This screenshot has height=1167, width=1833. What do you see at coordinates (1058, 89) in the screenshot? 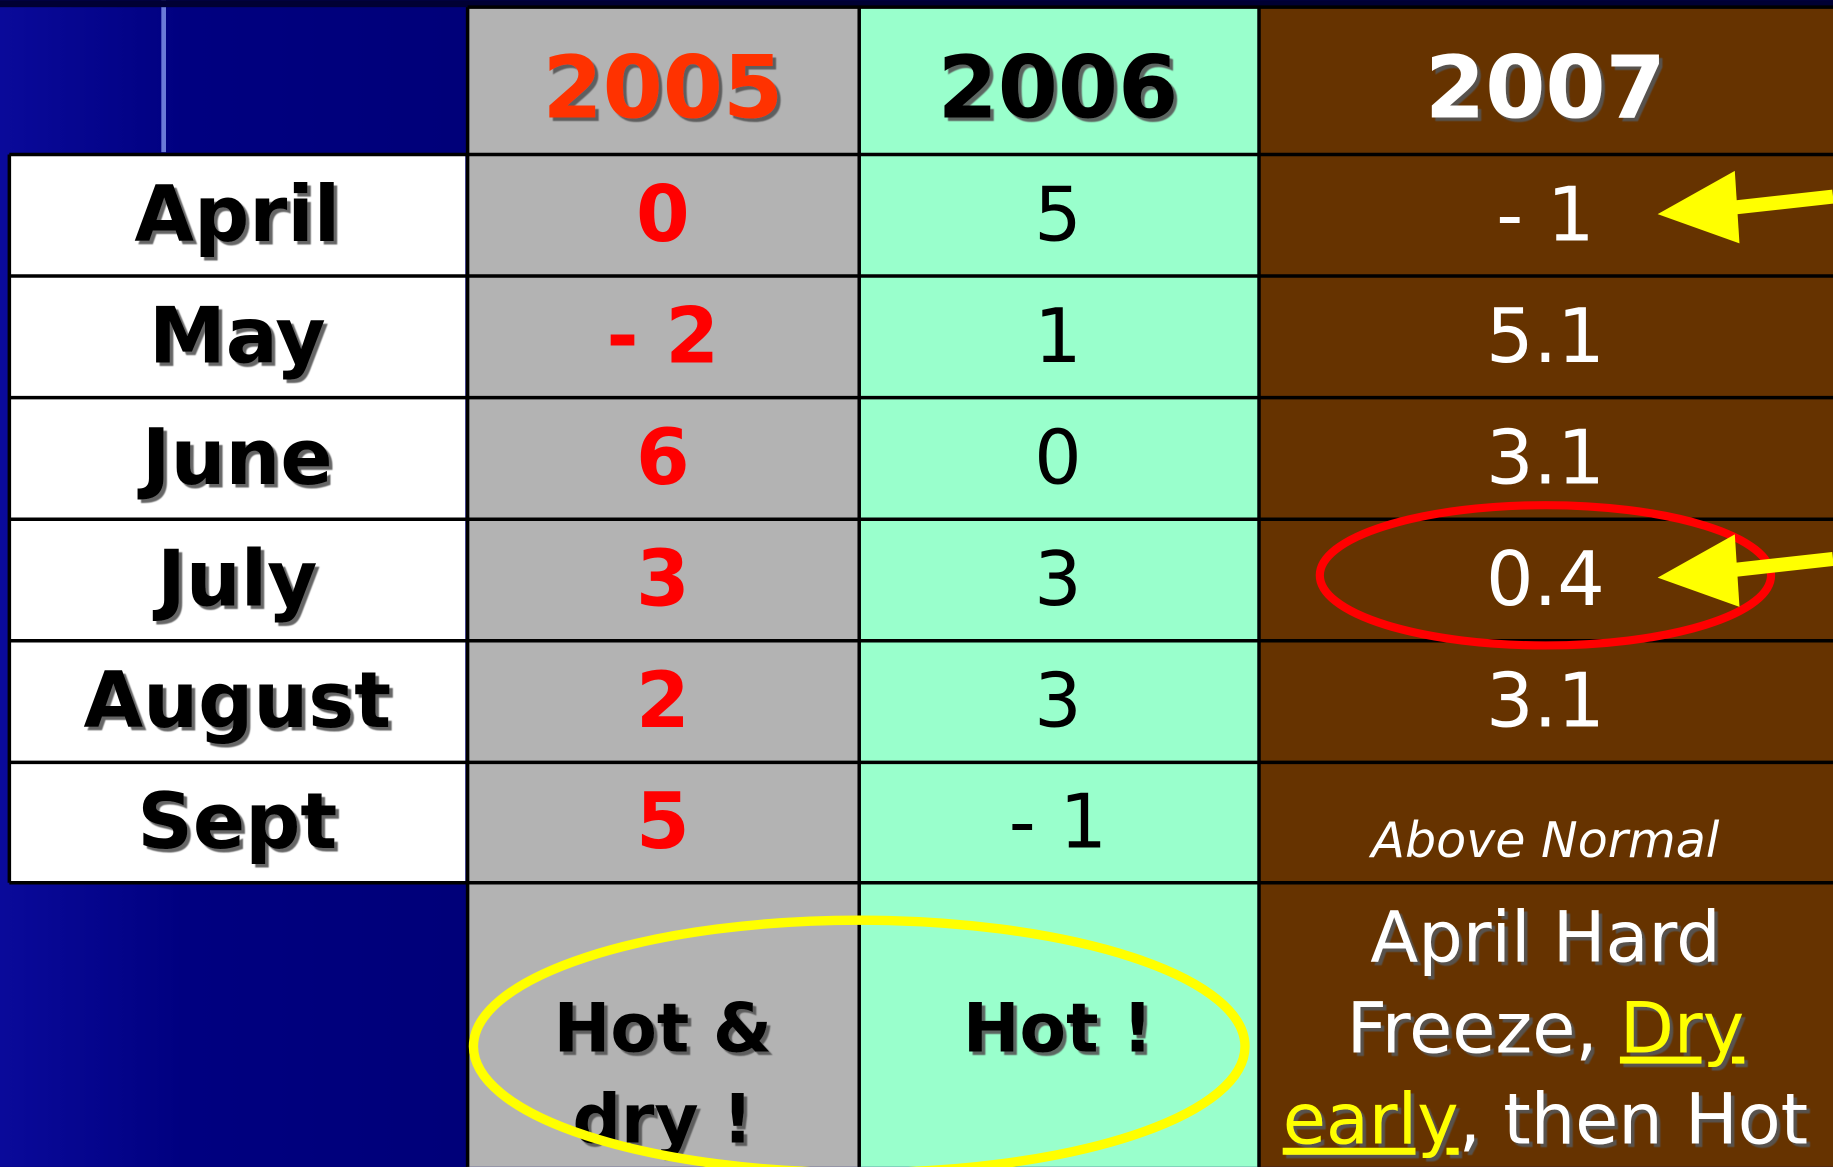
I see `year-header: 2006` at bounding box center [1058, 89].